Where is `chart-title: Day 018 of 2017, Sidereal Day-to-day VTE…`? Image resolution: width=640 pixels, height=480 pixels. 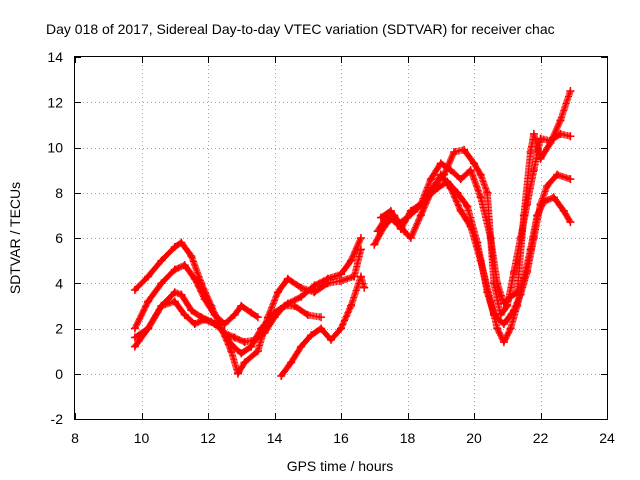 chart-title: Day 018 of 2017, Sidereal Day-to-day VTE… is located at coordinates (300, 29).